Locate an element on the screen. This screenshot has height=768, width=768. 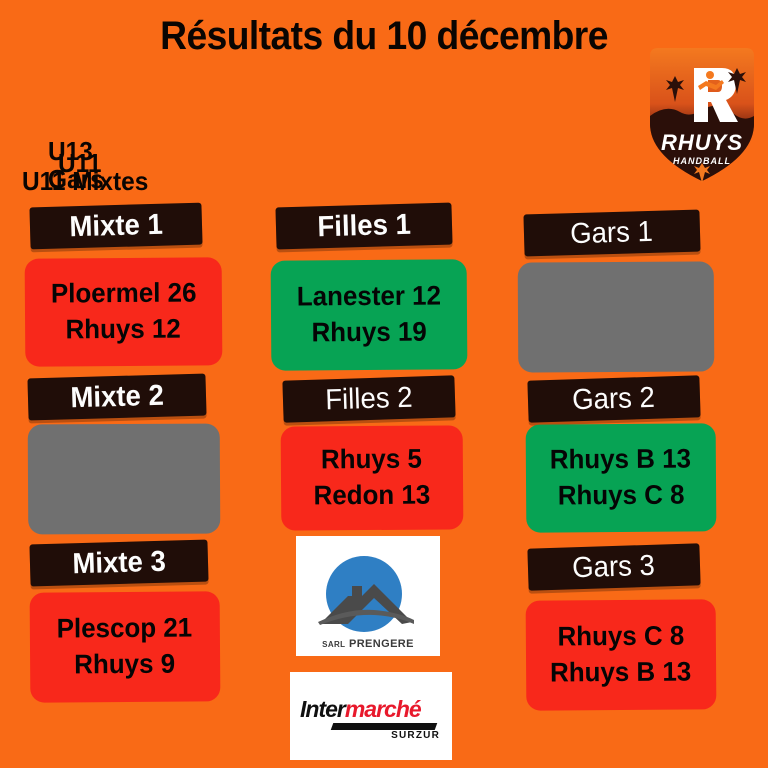
prengere-house-icon is located at coordinates (366, 604).